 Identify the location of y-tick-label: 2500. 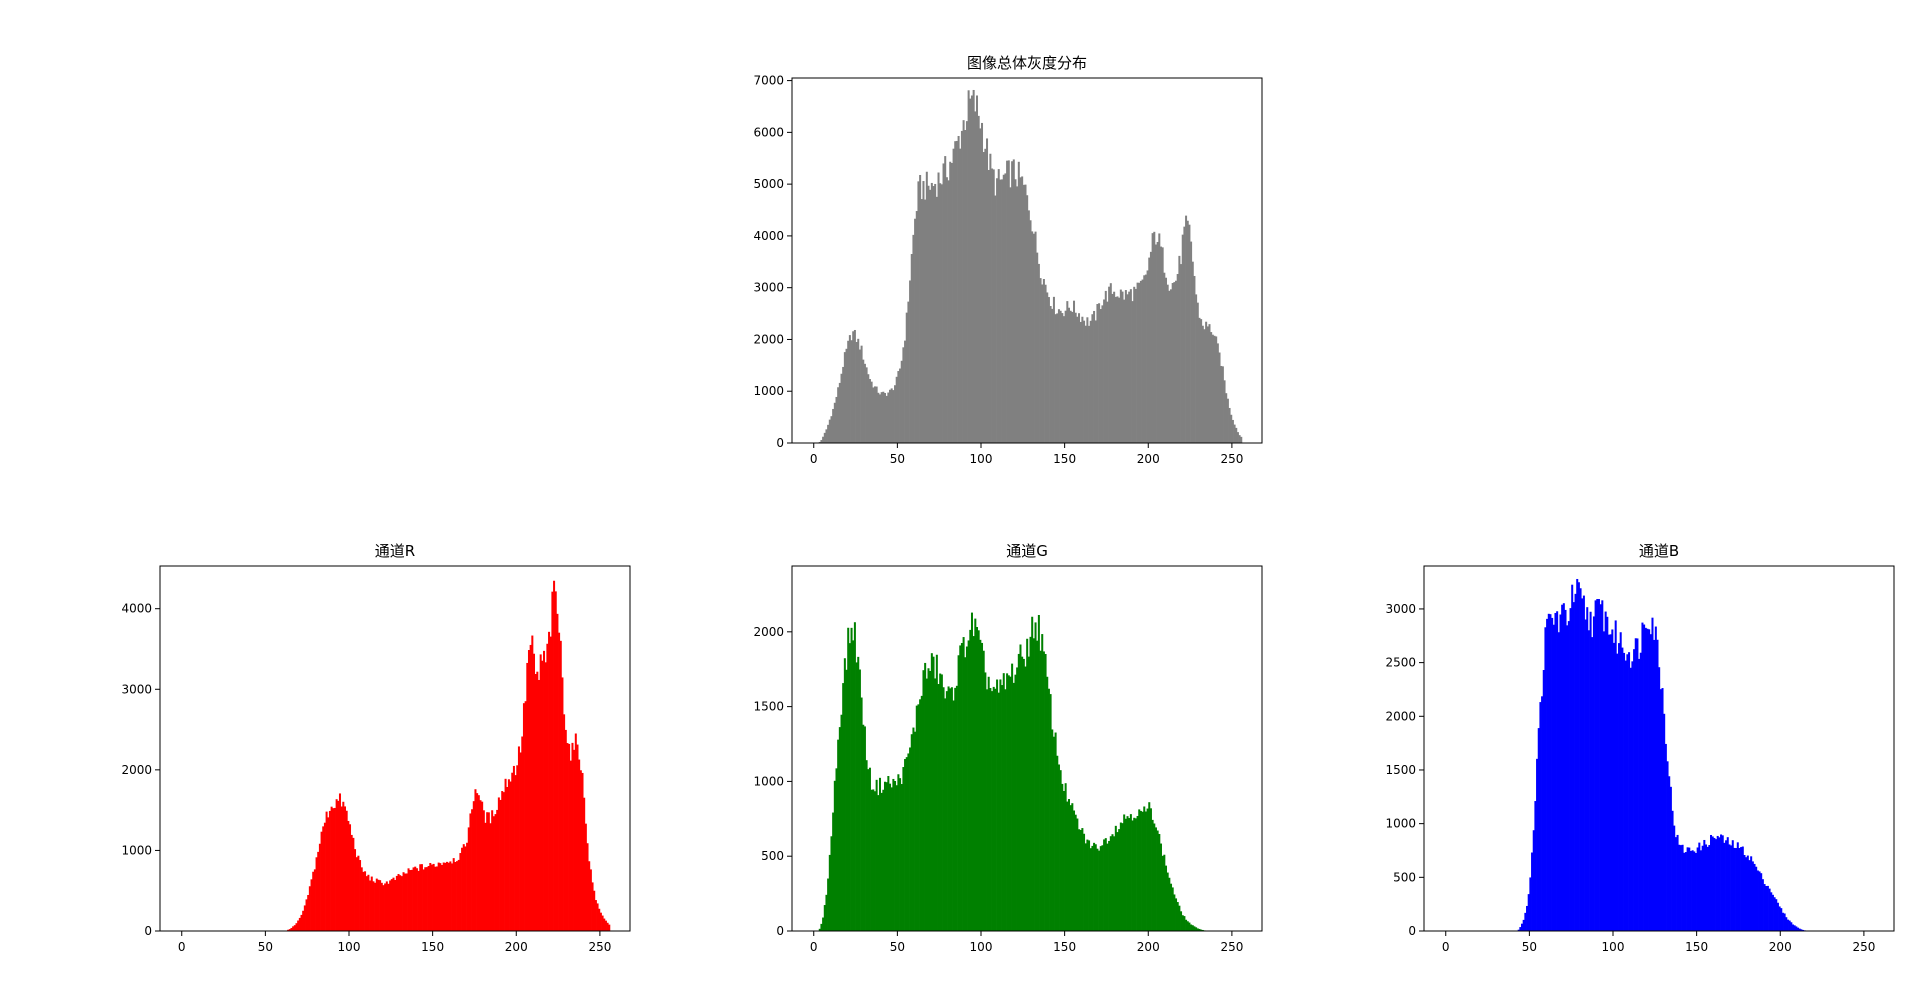
(1400, 663).